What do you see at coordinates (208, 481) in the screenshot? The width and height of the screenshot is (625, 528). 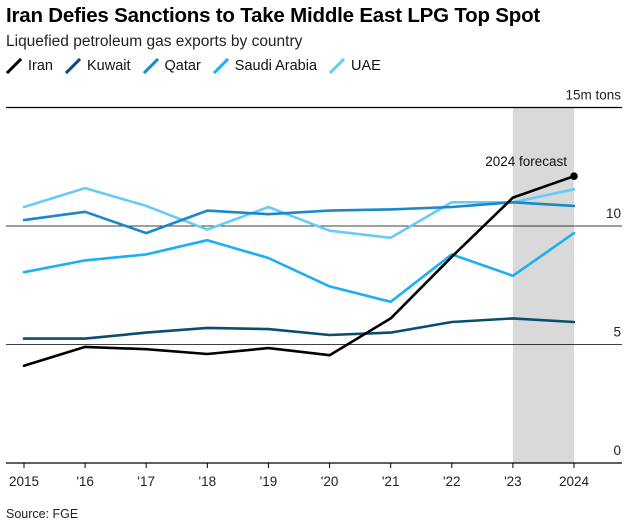 I see `x-tick-label-3: '18` at bounding box center [208, 481].